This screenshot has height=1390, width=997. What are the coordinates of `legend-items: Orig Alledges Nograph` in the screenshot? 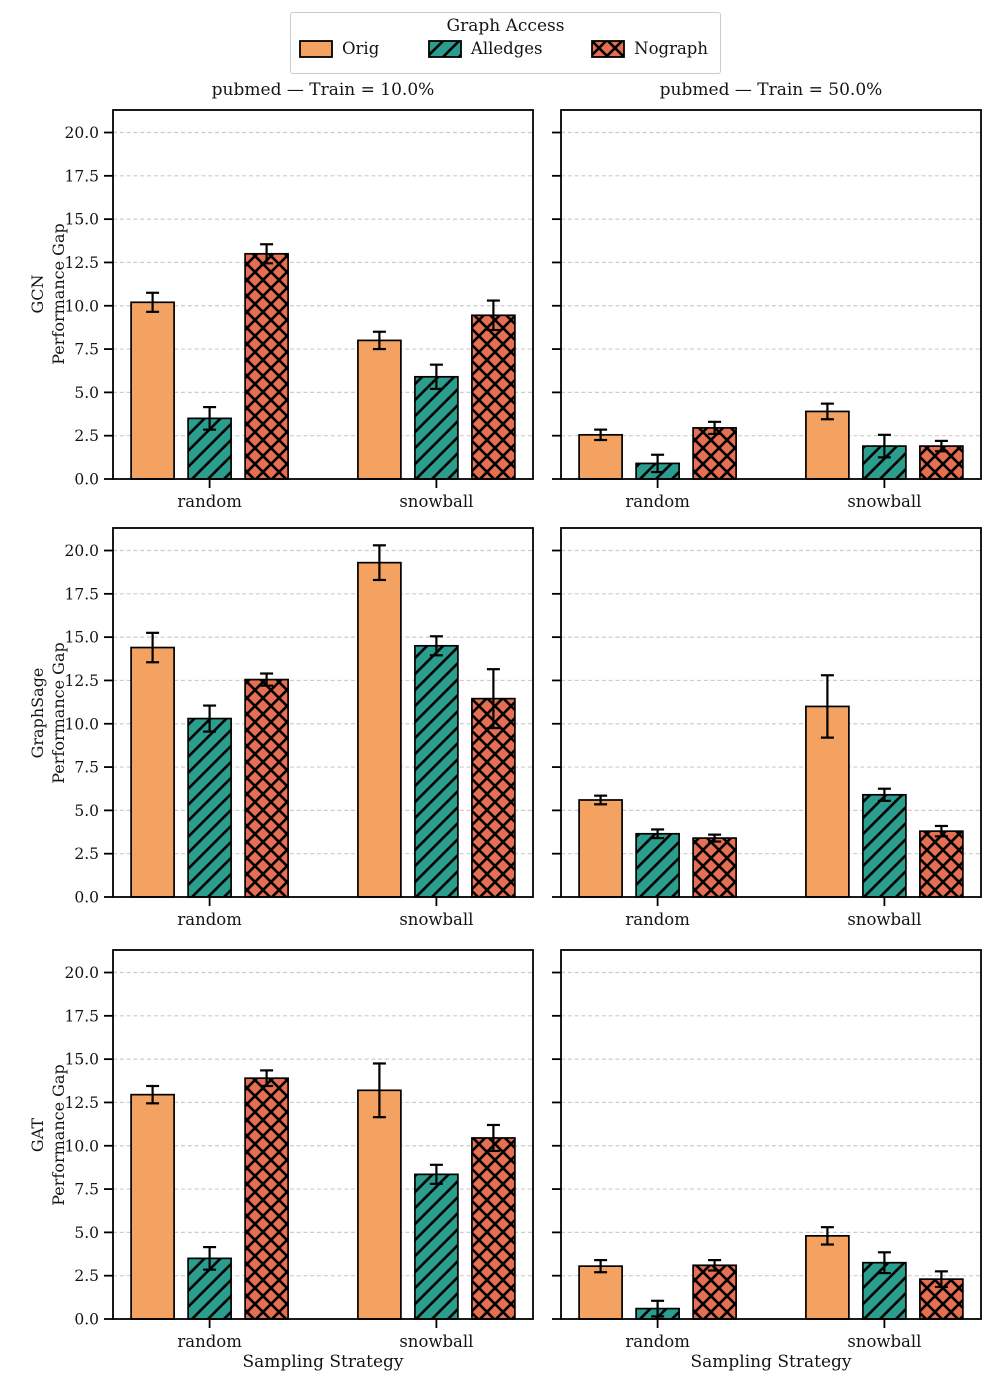 It's located at (505, 47).